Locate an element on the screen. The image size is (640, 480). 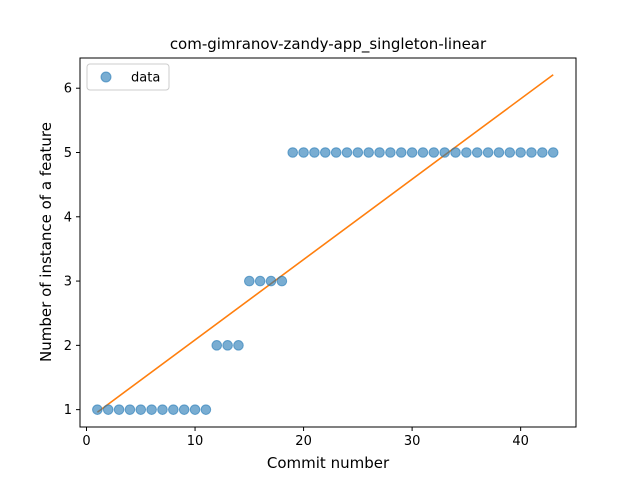
x-tick-label: 30 is located at coordinates (412, 441).